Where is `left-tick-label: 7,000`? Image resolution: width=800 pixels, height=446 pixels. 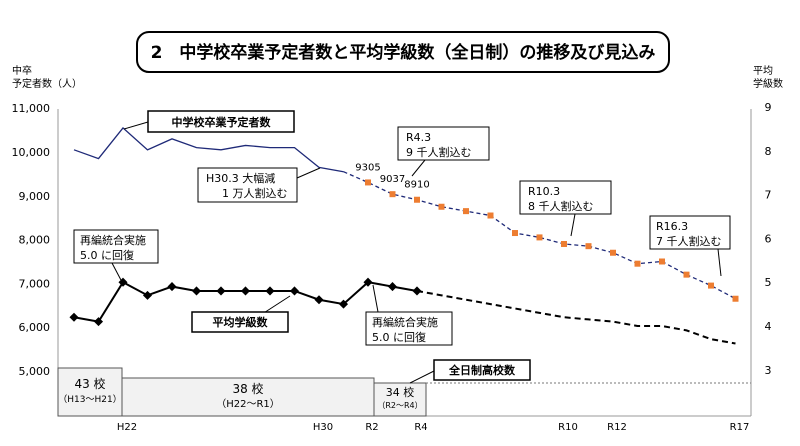
left-tick-label: 7,000 is located at coordinates (35, 283).